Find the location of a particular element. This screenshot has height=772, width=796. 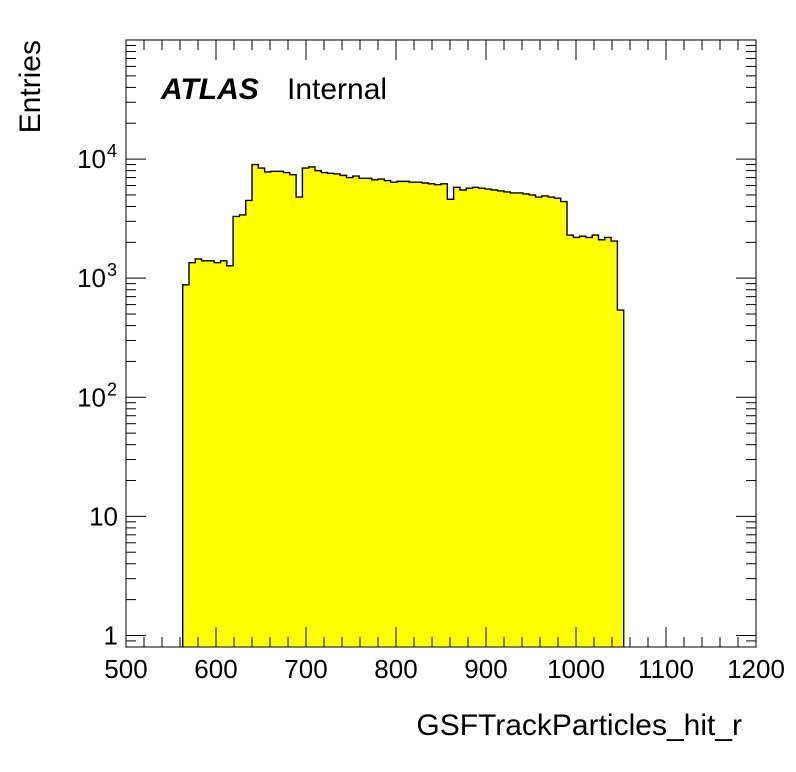

x-tick-label: 800 is located at coordinates (395, 669).